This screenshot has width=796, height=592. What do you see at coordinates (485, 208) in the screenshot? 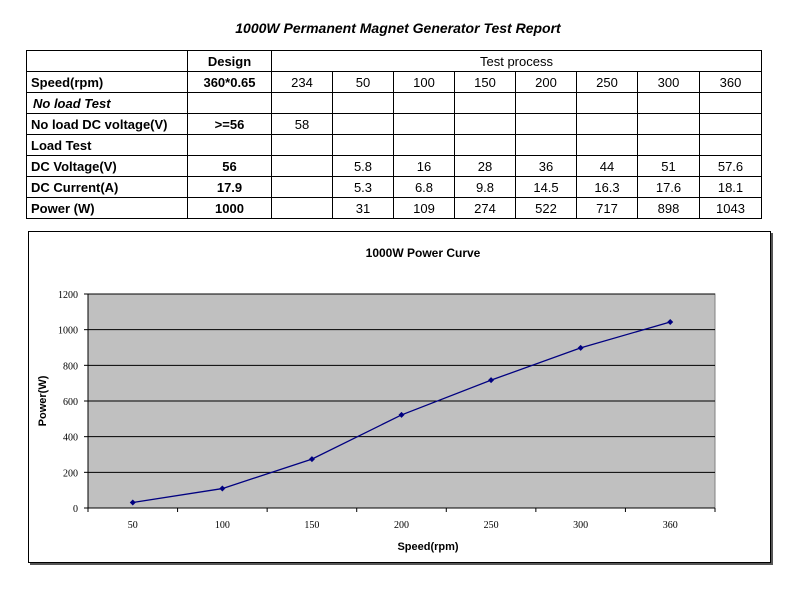
I see `test-value-cell: 274` at bounding box center [485, 208].